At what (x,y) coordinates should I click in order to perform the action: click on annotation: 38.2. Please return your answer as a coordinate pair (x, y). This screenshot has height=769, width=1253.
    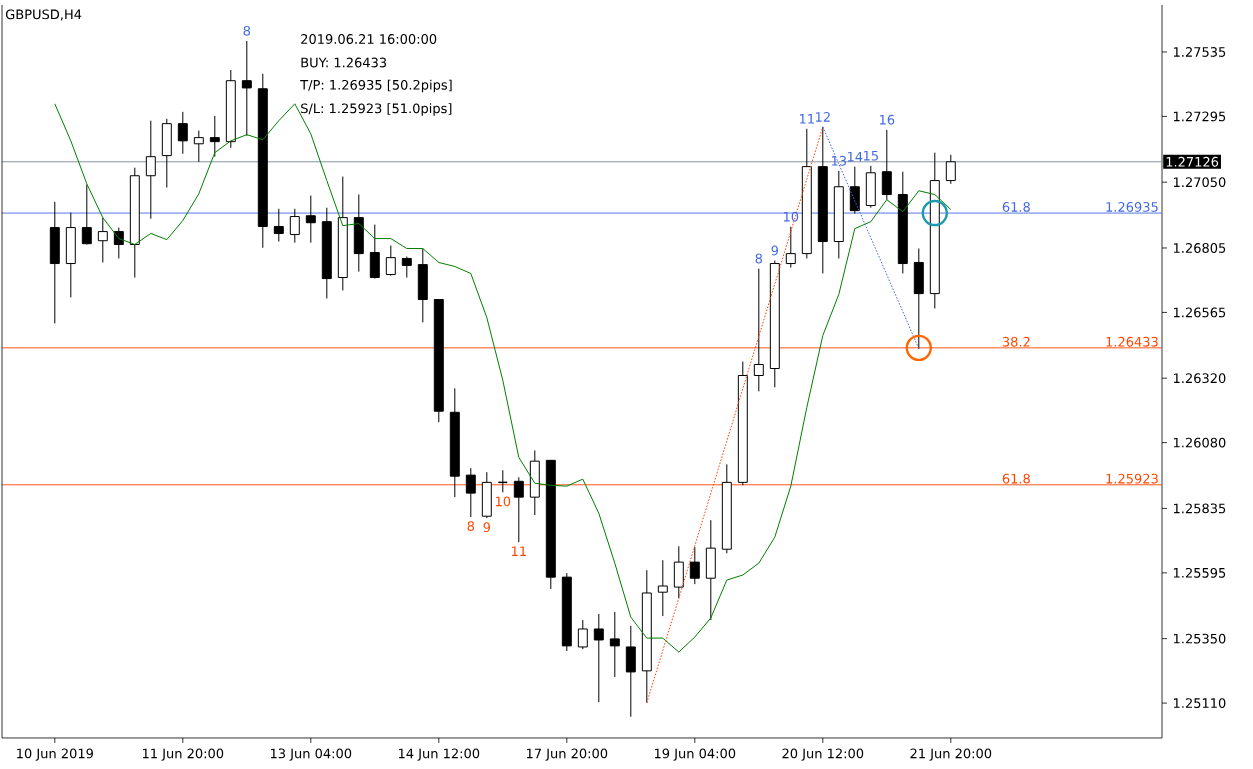
    Looking at the image, I should click on (1016, 341).